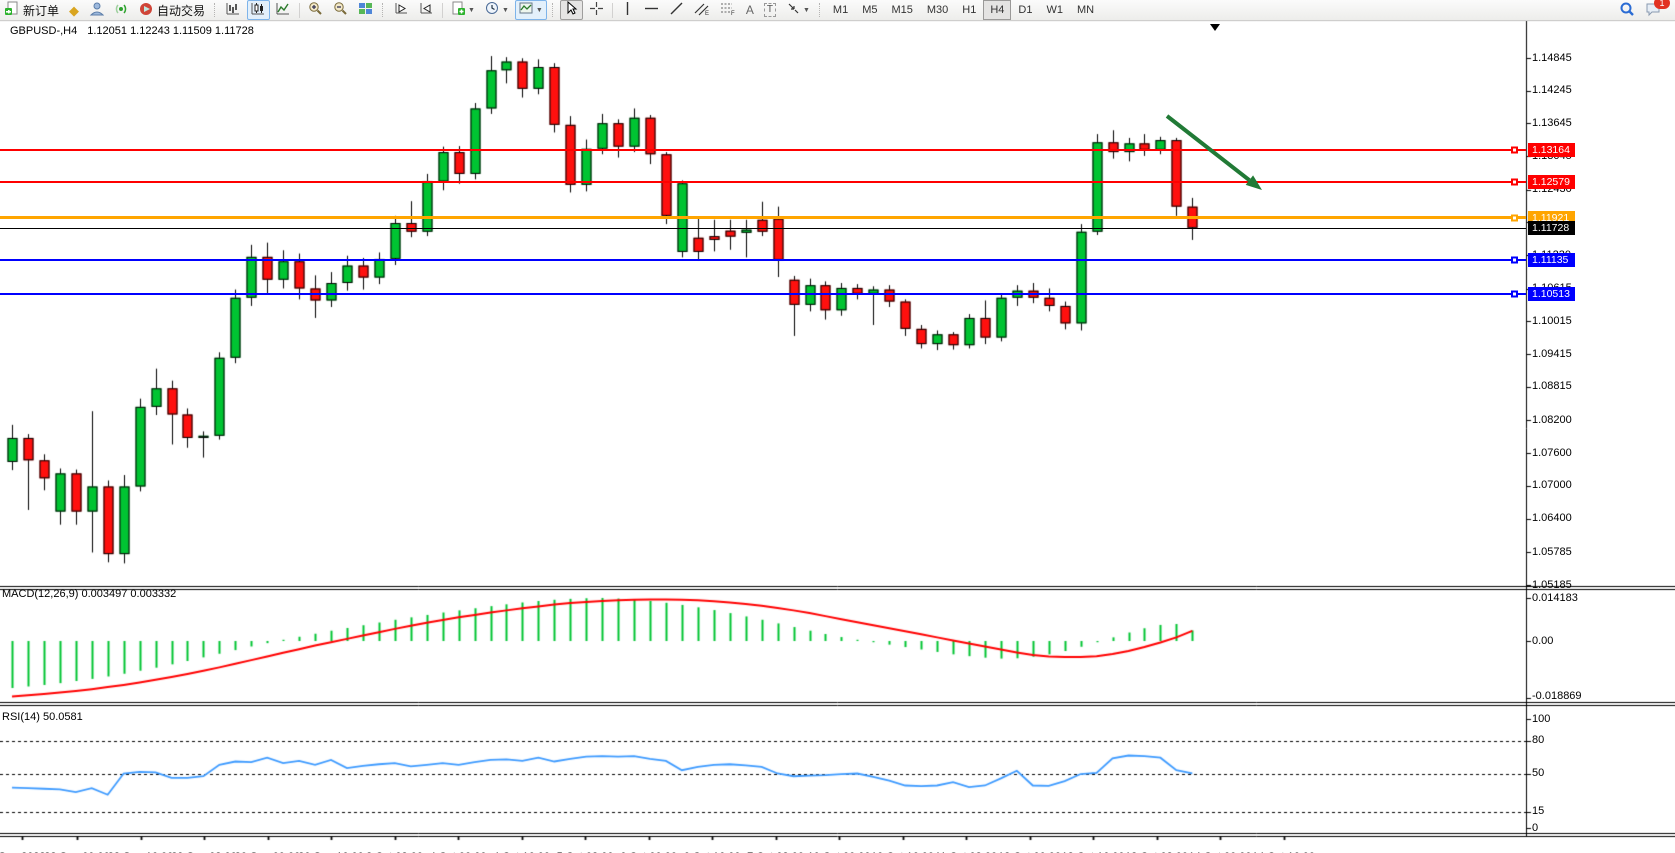 The height and width of the screenshot is (853, 1675). I want to click on price-axis-tick: 1.07600, so click(1552, 452).